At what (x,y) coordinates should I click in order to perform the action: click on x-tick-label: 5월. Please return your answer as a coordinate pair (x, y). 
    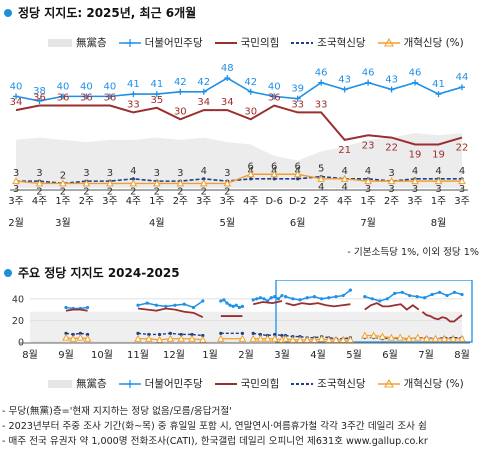
    Looking at the image, I should click on (354, 355).